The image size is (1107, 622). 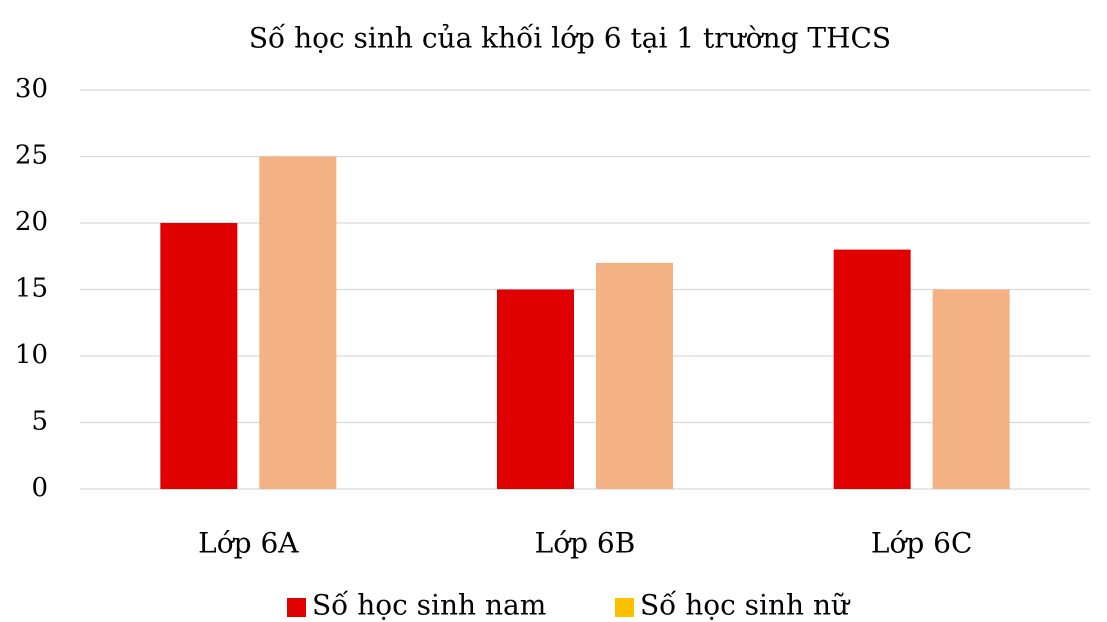 I want to click on y-tick-label: 20, so click(x=31, y=222).